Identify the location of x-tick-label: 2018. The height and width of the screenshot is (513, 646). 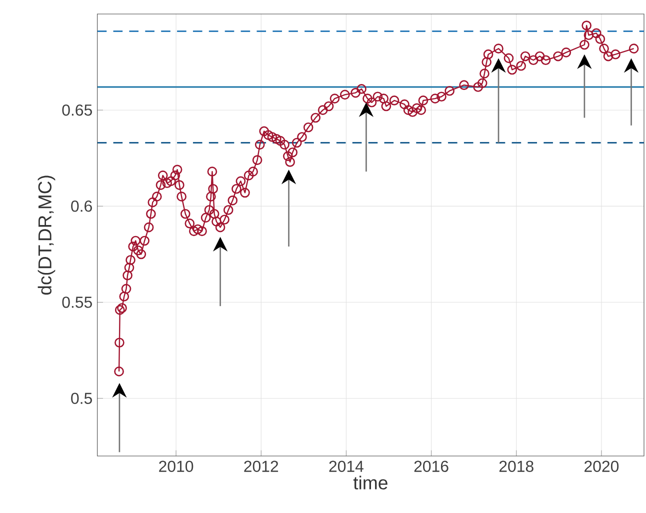
(516, 466).